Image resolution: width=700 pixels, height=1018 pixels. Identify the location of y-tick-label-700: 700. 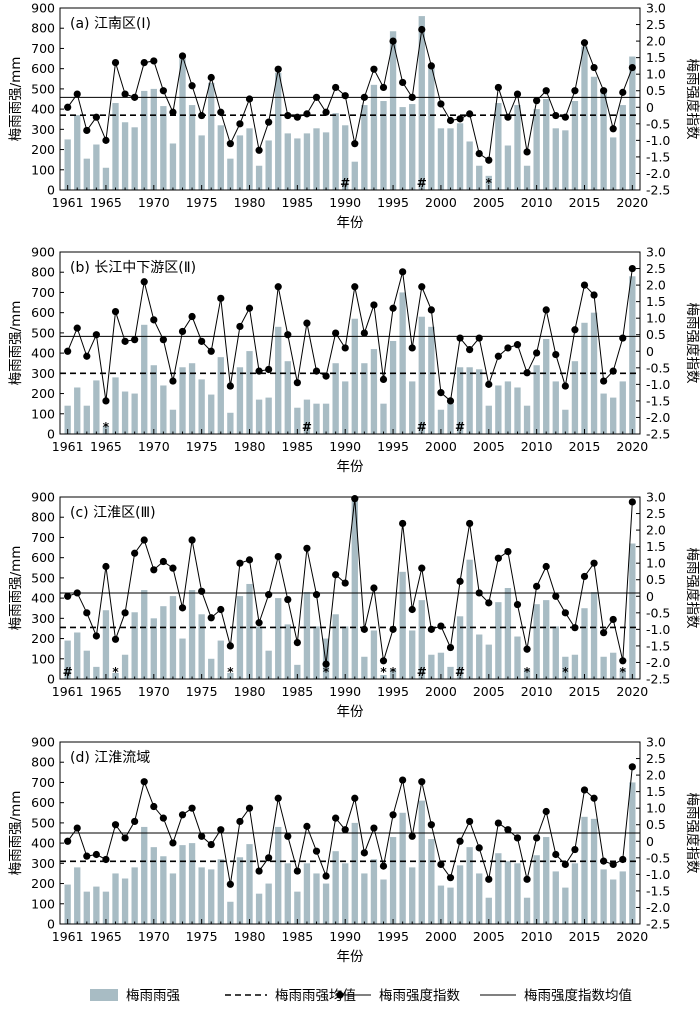
(43, 48).